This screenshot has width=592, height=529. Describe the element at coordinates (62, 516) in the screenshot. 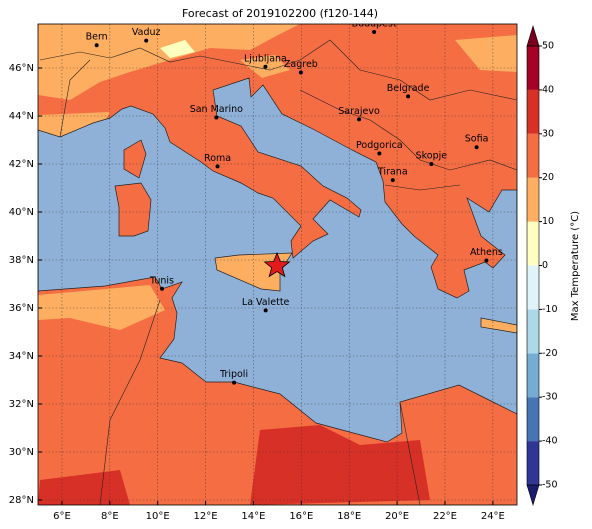

I see `lon-label: 6°E` at that location.